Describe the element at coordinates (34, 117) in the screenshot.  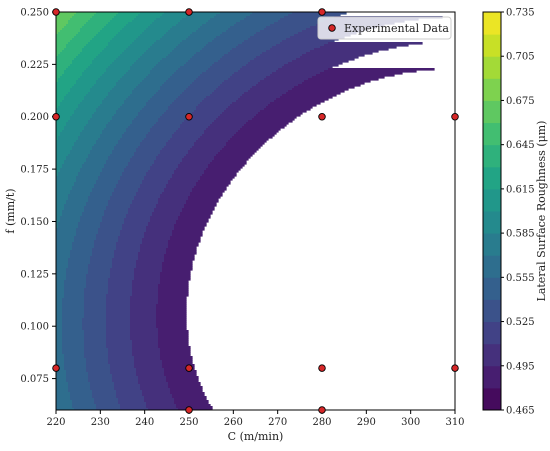
I see `y-tick-label: 0.200` at that location.